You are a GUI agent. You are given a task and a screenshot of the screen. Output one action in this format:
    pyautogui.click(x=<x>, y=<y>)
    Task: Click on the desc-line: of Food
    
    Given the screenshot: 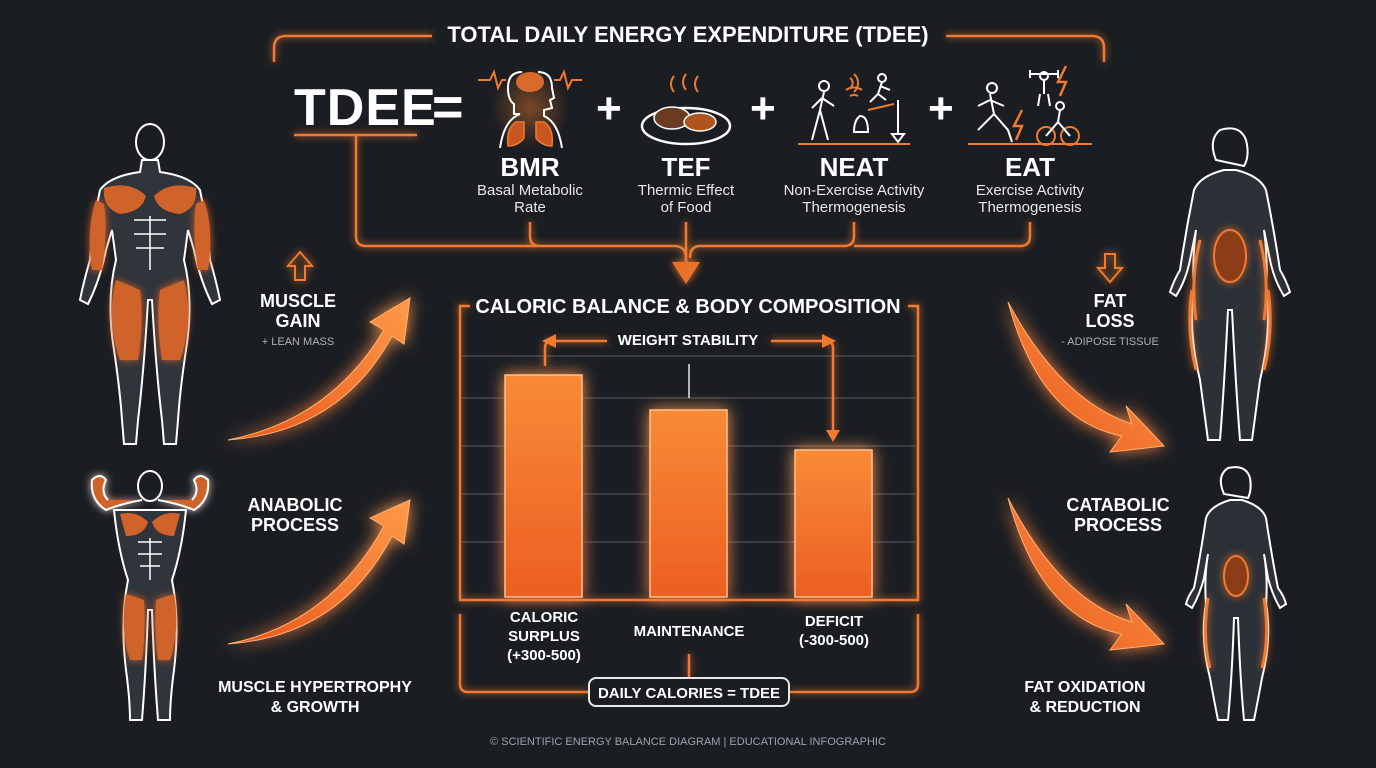 What is the action you would take?
    pyautogui.click(x=686, y=207)
    